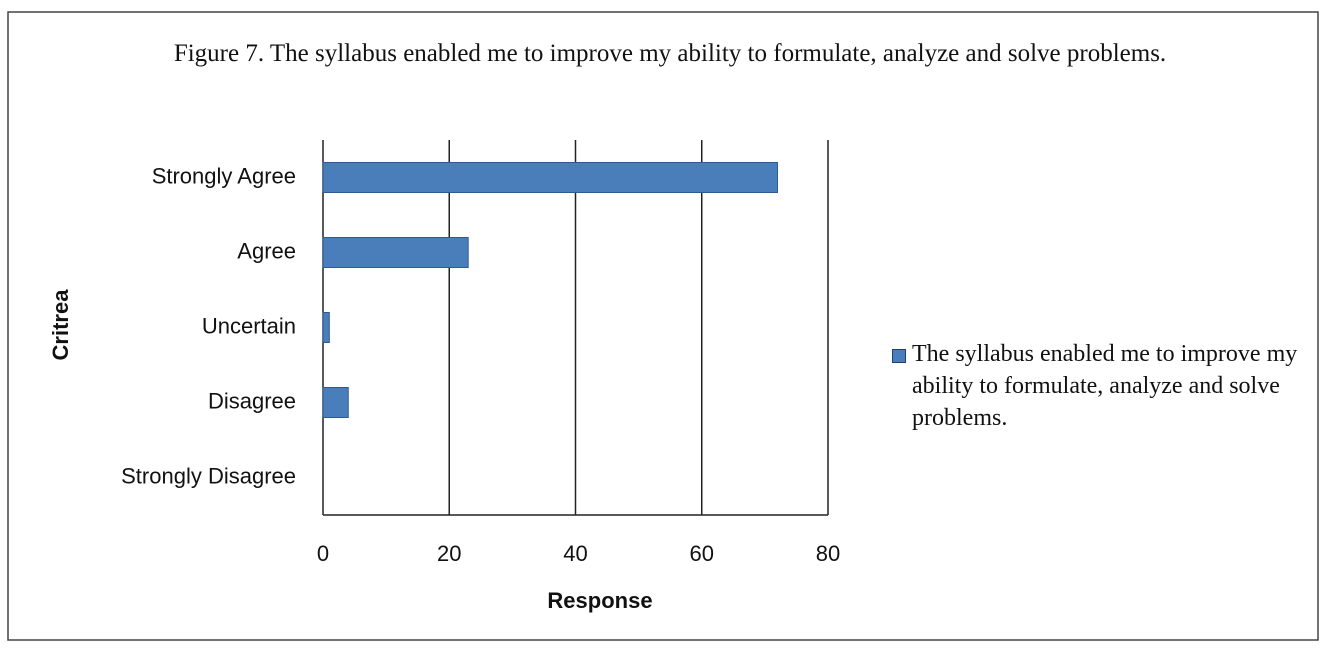 This screenshot has height=652, width=1327. Describe the element at coordinates (266, 250) in the screenshot. I see `y-tick-label: Agree` at that location.